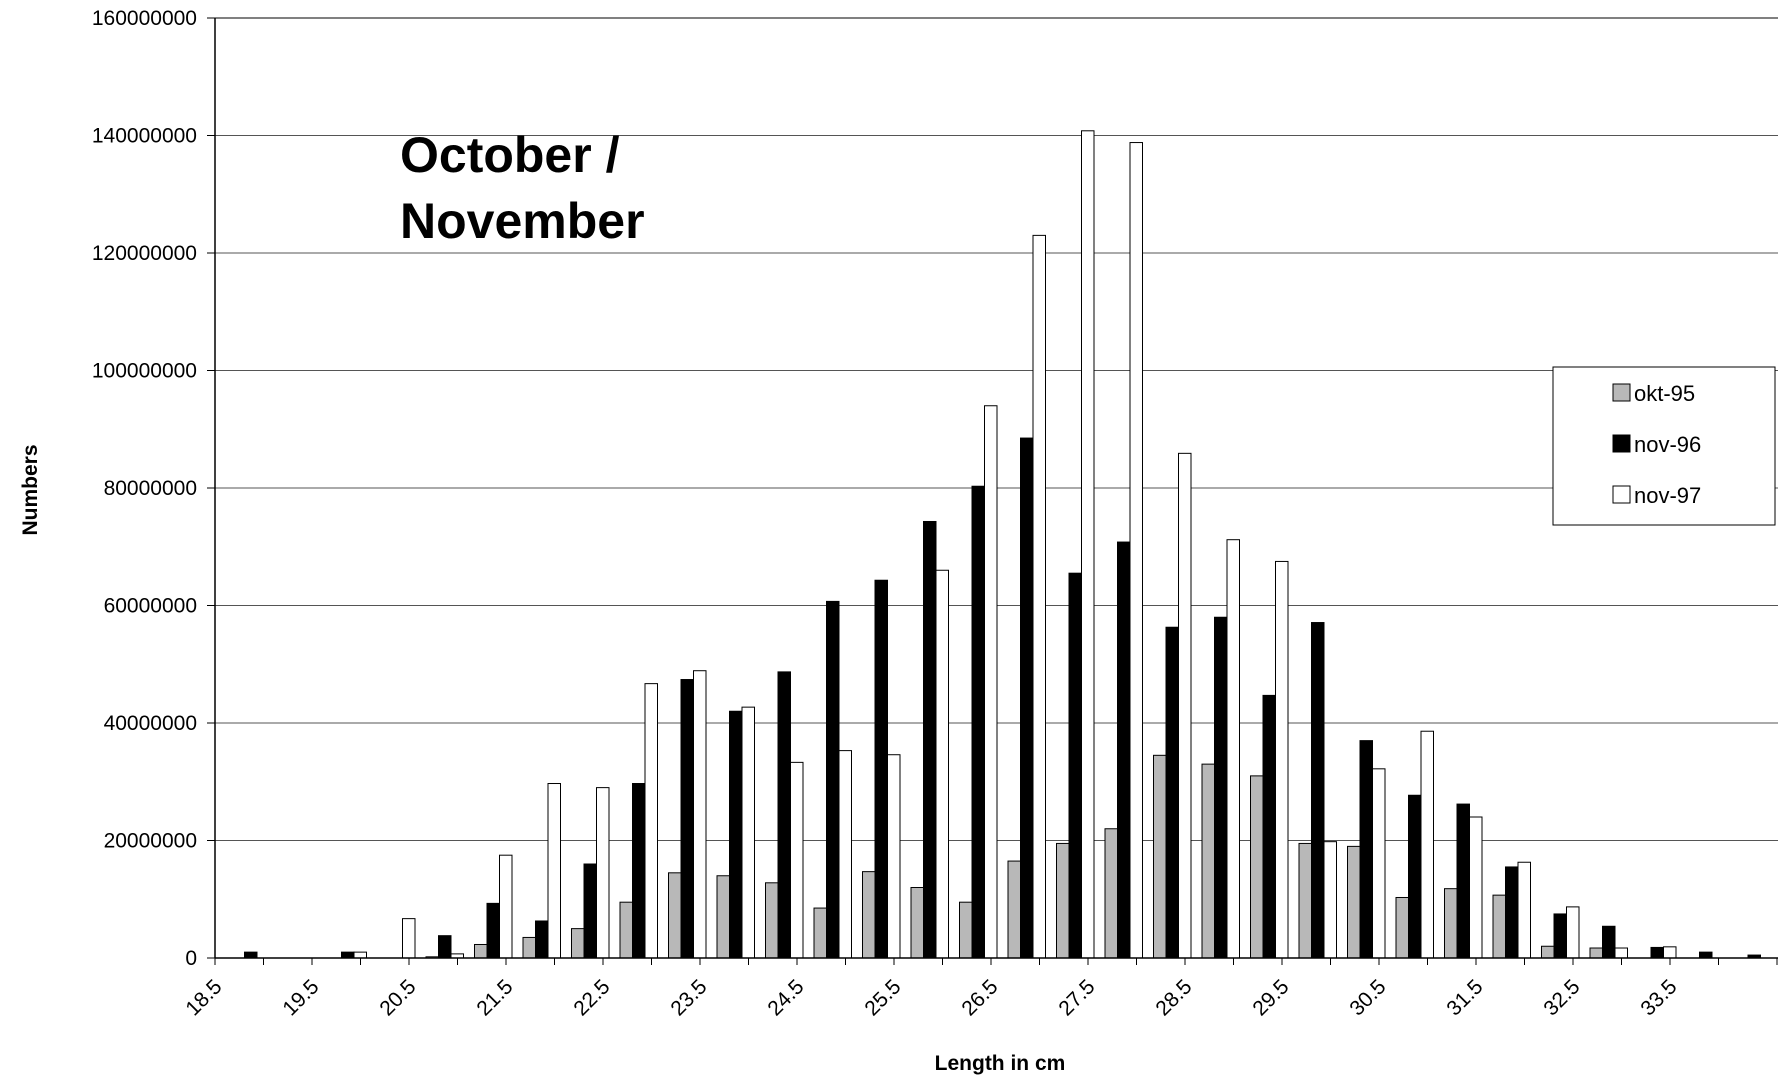 This screenshot has height=1079, width=1778. What do you see at coordinates (510, 155) in the screenshot?
I see `chart-annotation-line-1: October /` at bounding box center [510, 155].